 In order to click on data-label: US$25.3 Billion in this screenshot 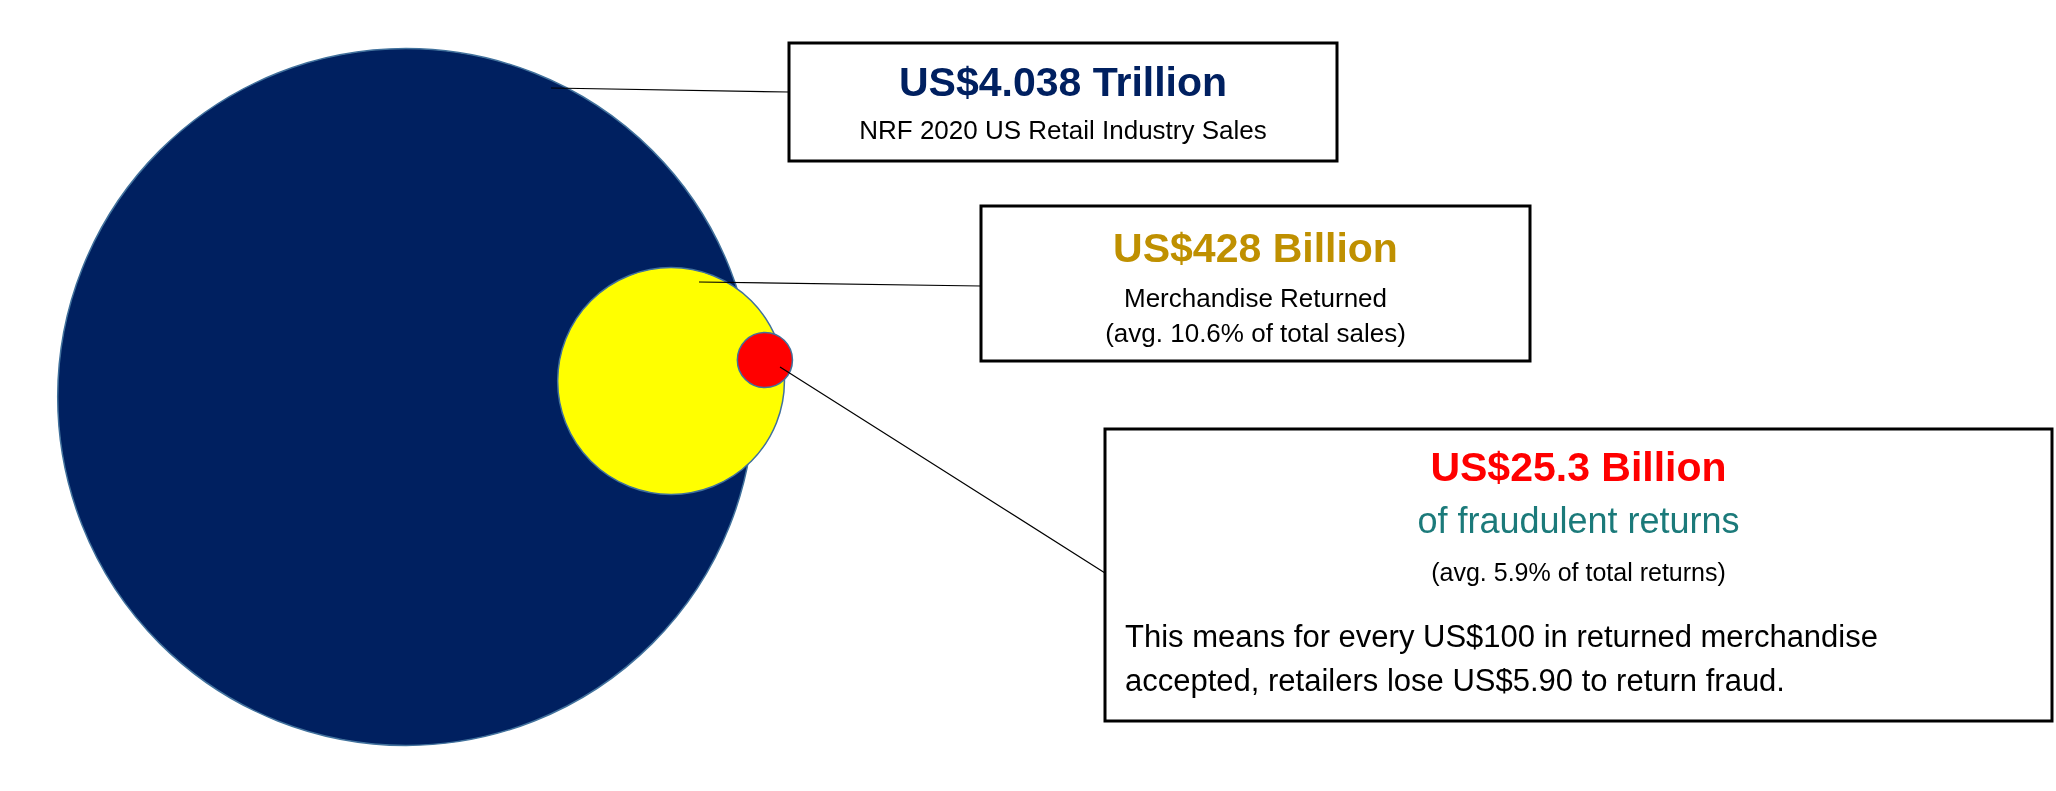, I will do `click(1578, 467)`.